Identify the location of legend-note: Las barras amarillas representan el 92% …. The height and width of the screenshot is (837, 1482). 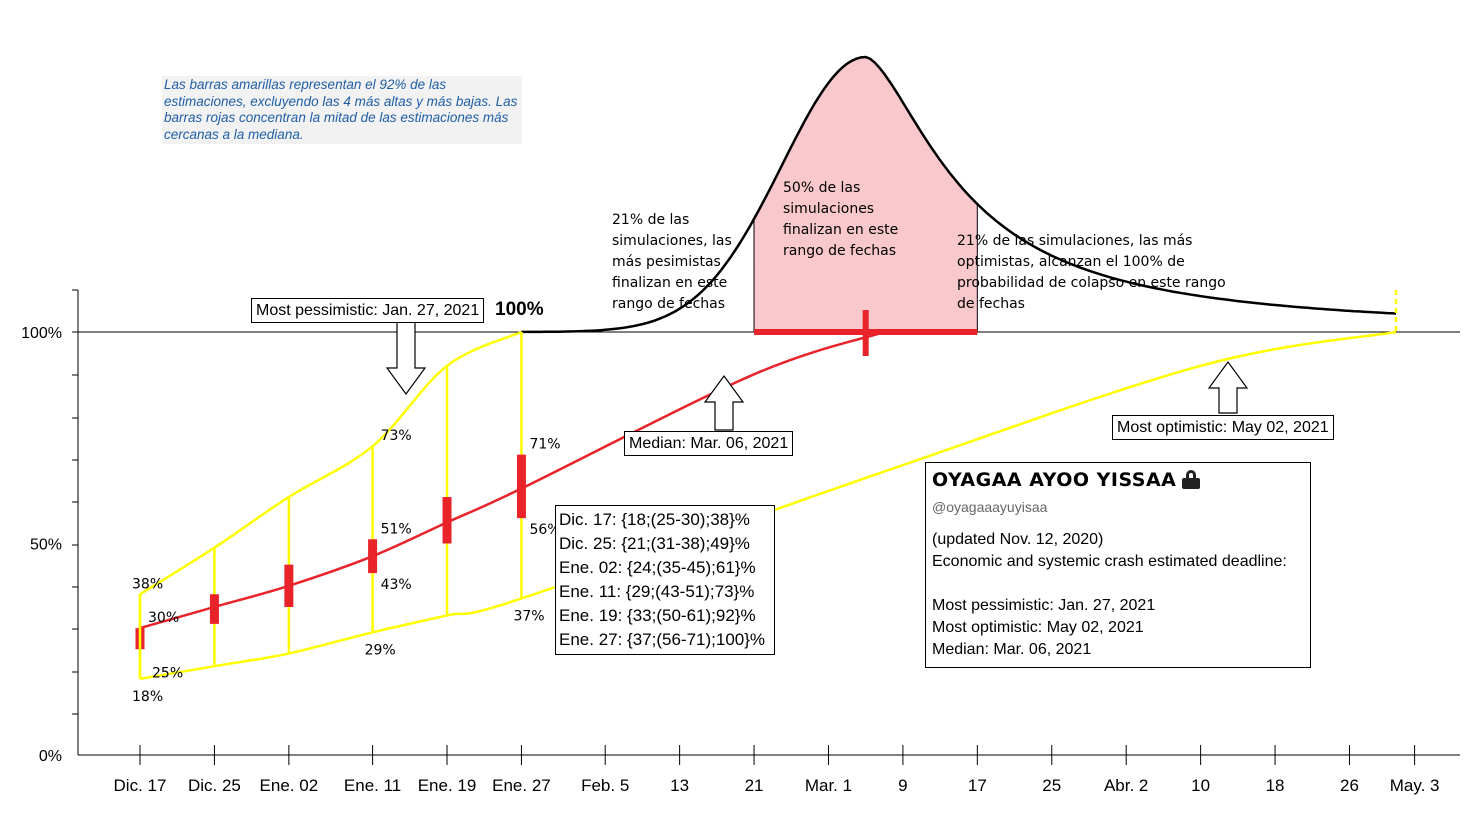
(342, 110).